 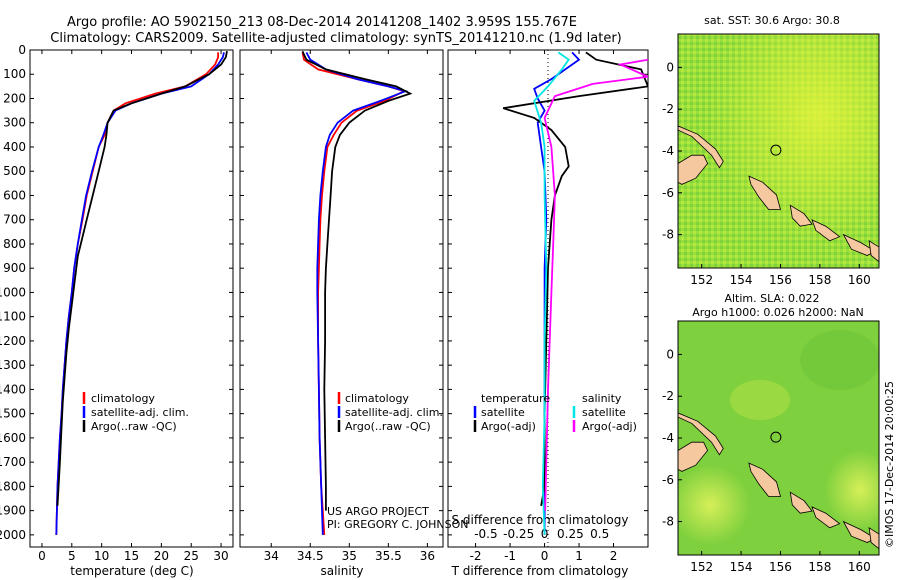 I want to click on s-difference-axis-label: S difference from climatology, so click(x=540, y=520).